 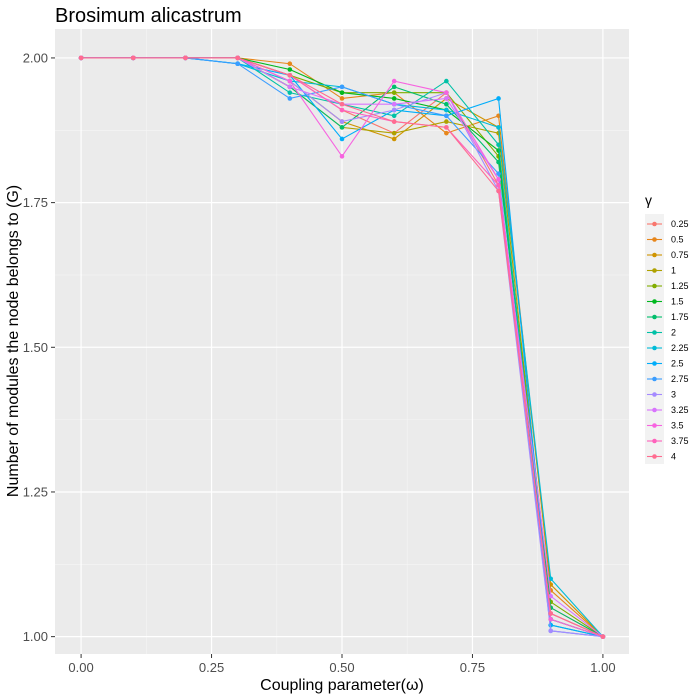 What do you see at coordinates (342, 685) in the screenshot?
I see `x-axis-title: Coupling parameter(ω)` at bounding box center [342, 685].